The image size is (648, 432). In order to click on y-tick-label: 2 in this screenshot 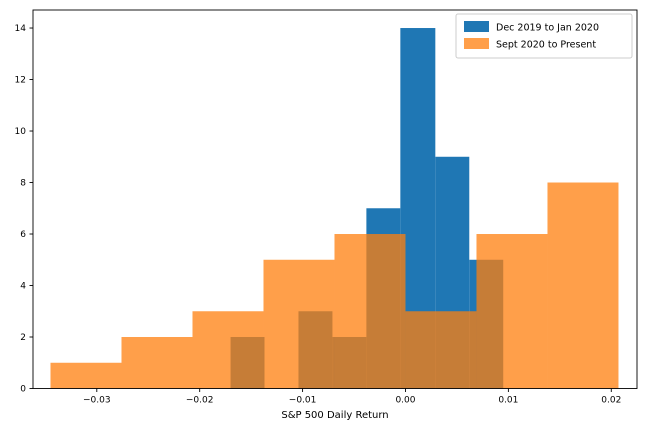, I will do `click(23, 338)`.